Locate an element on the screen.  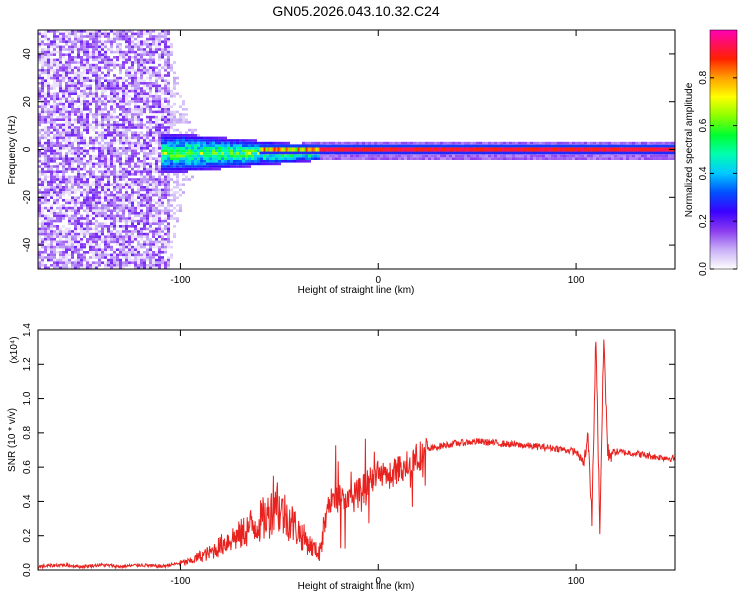
snr-y-tick-label: 0.4 is located at coordinates (27, 501).